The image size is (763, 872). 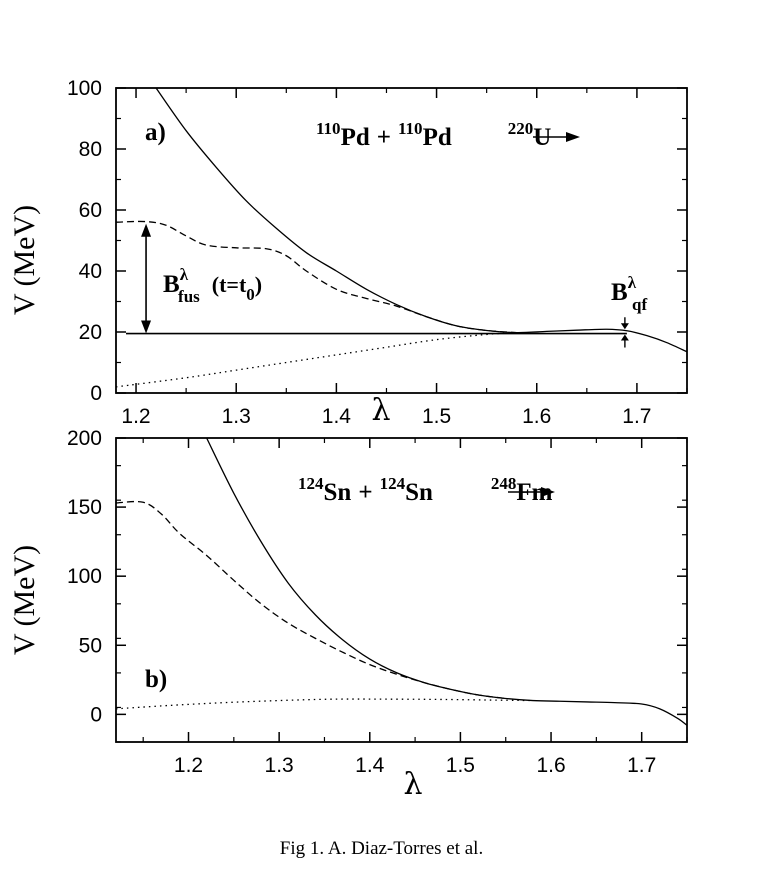 What do you see at coordinates (632, 282) in the screenshot?
I see `b-qf-sup: λ` at bounding box center [632, 282].